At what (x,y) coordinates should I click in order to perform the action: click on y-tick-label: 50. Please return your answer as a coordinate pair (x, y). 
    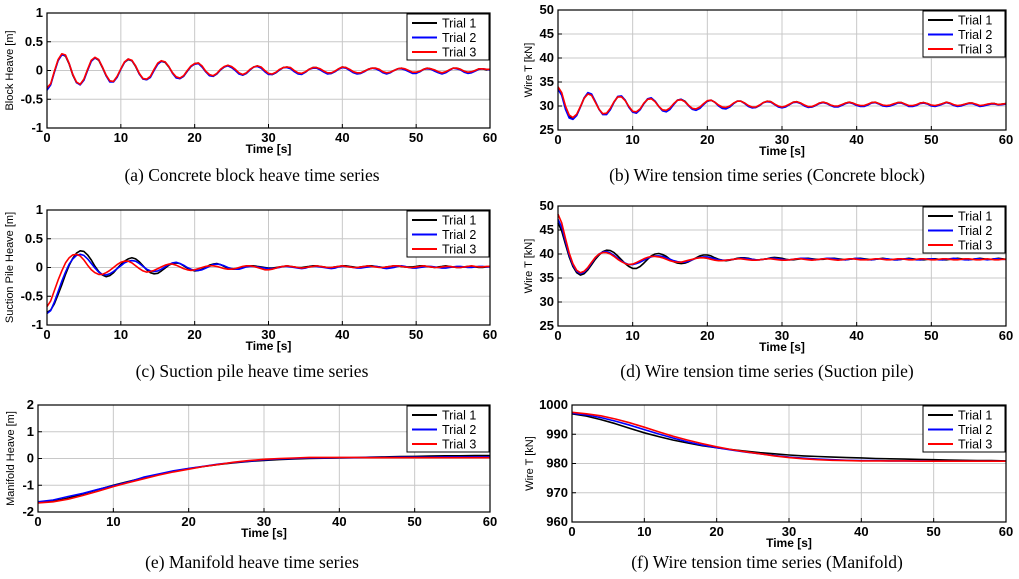
    Looking at the image, I should click on (547, 9).